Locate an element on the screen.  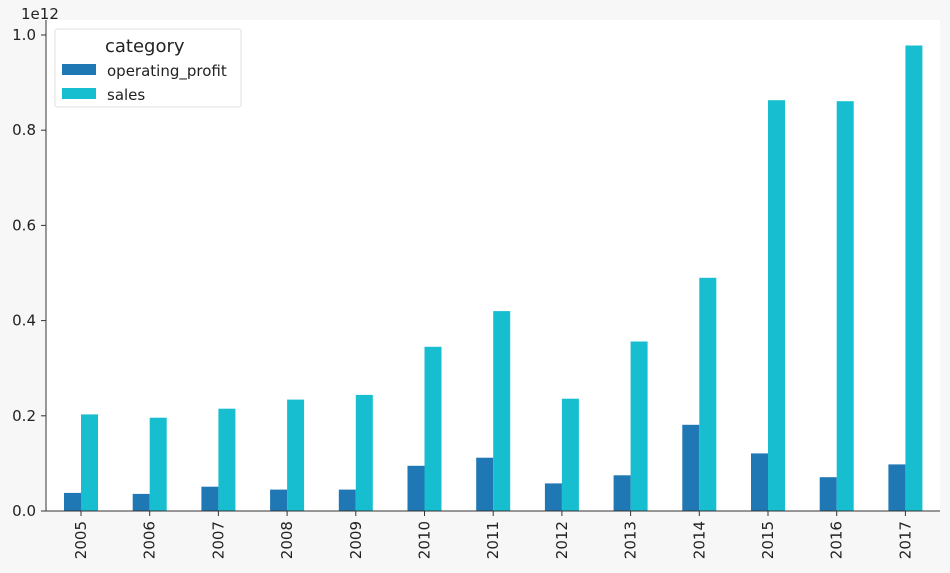
bar-sales-2016 is located at coordinates (845, 306).